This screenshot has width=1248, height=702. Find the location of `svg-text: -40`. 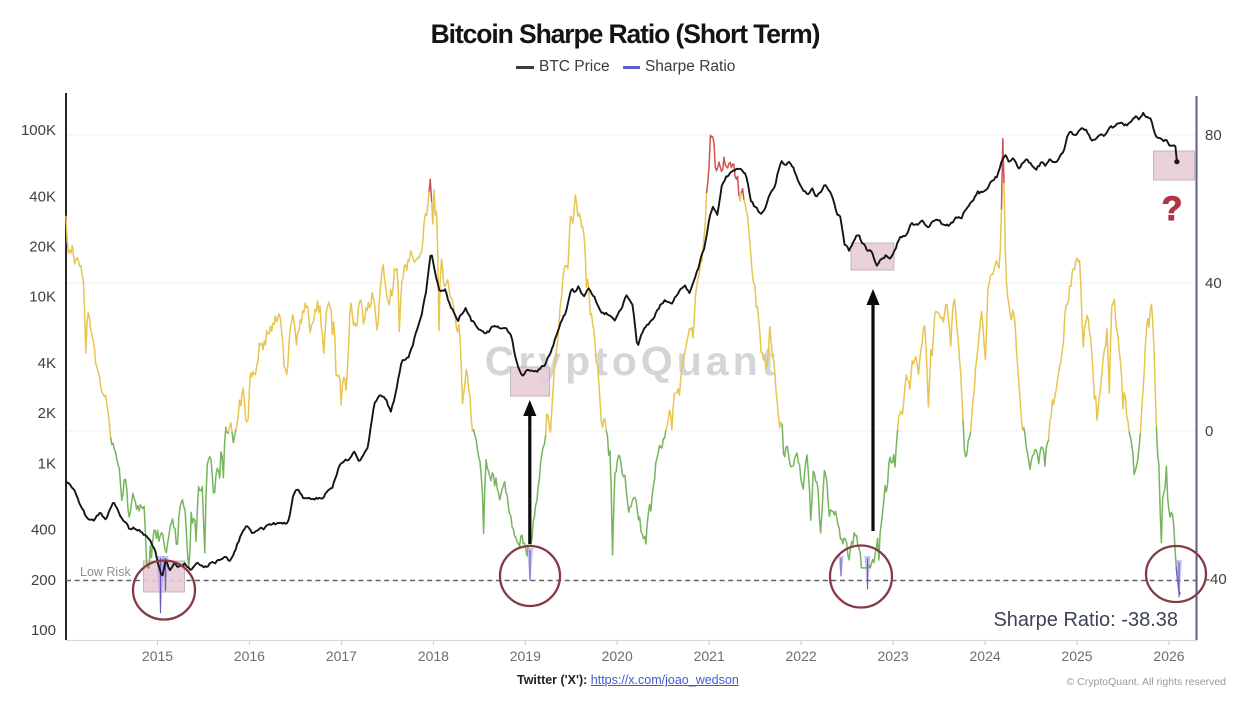

svg-text: -40 is located at coordinates (1216, 579).